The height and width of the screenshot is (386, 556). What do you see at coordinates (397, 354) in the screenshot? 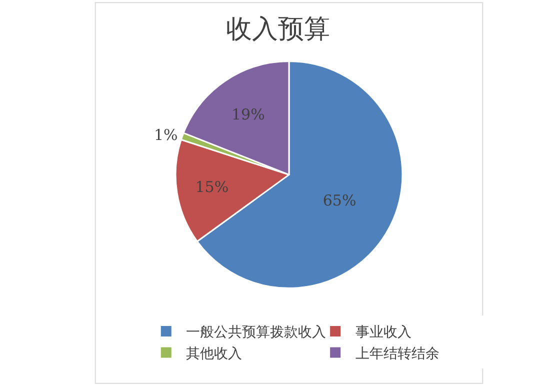
I see `legend-label: 上年结转结余` at bounding box center [397, 354].